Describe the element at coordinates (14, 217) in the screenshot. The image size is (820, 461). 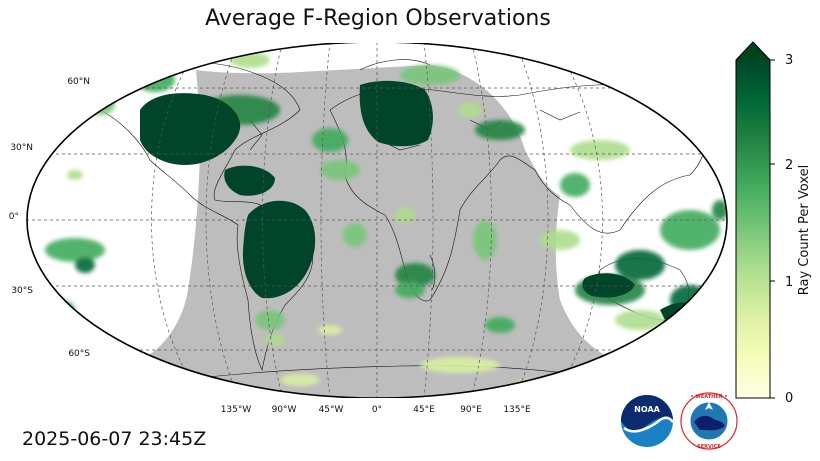
I see `lat-label-0: 0°` at that location.